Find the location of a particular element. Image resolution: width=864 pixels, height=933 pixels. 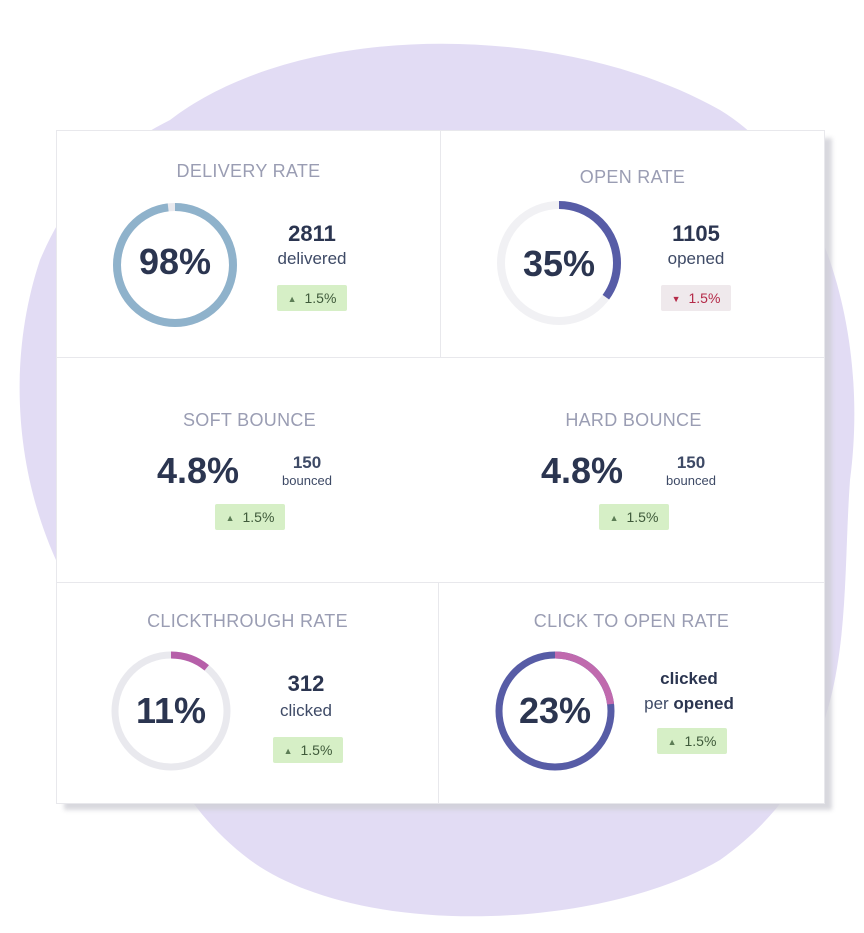

clicked-unit: clicked is located at coordinates (306, 710).